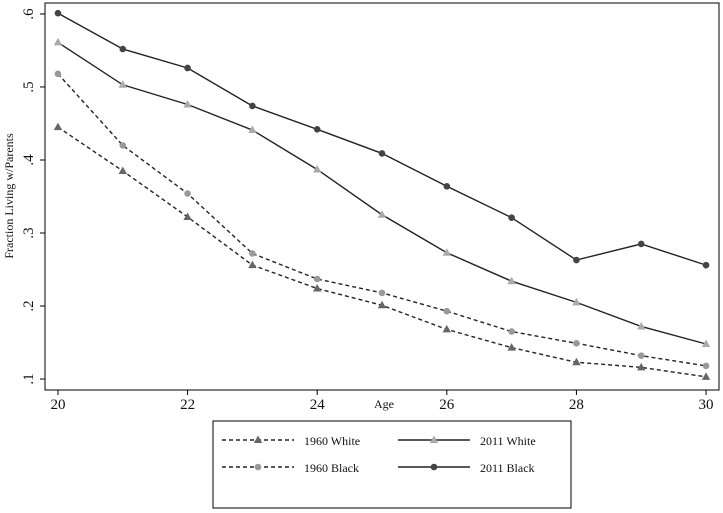 The width and height of the screenshot is (723, 513). Describe the element at coordinates (331, 468) in the screenshot. I see `legend-label-1960-black: 1960 Black` at that location.